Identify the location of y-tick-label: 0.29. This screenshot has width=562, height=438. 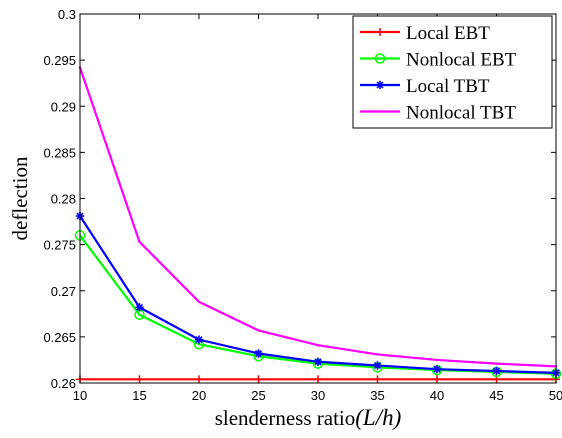
(63, 106).